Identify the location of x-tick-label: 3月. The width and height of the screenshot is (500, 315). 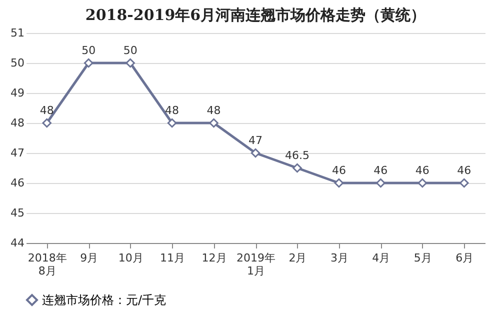
(339, 258).